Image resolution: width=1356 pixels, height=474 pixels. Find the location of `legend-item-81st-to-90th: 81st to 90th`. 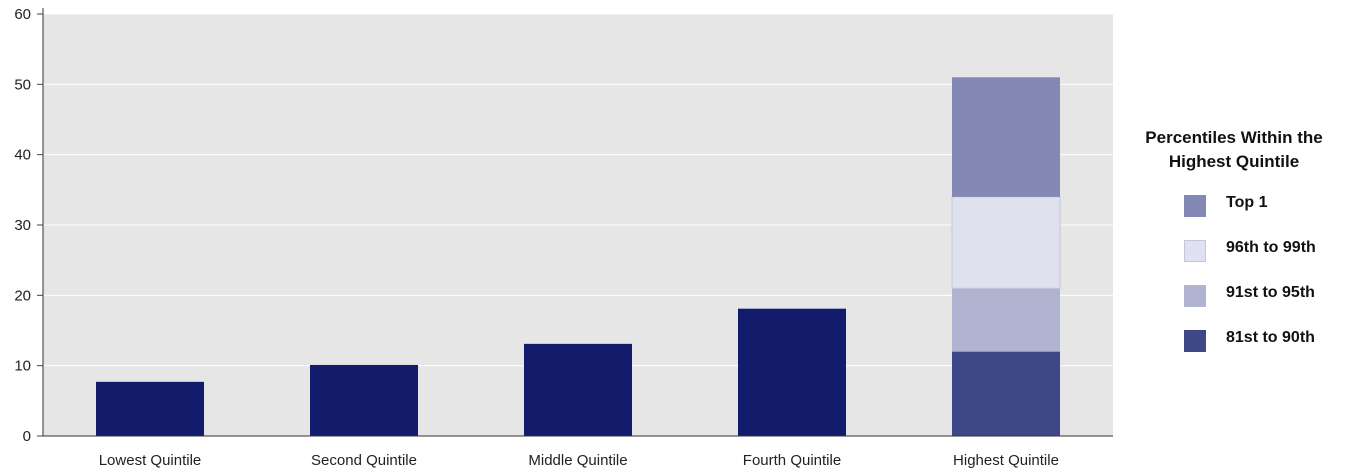

legend-item-81st-to-90th: 81st to 90th is located at coordinates (1266, 341).